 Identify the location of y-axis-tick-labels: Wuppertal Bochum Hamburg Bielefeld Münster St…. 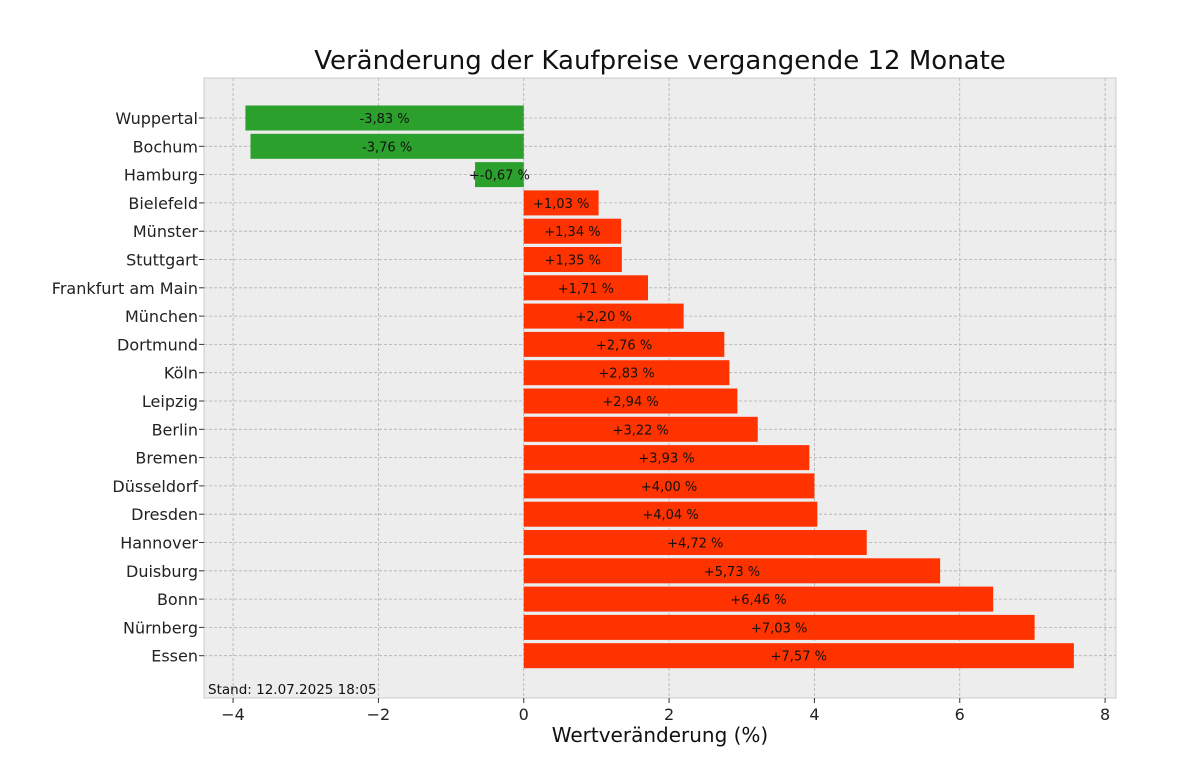
(128, 387).